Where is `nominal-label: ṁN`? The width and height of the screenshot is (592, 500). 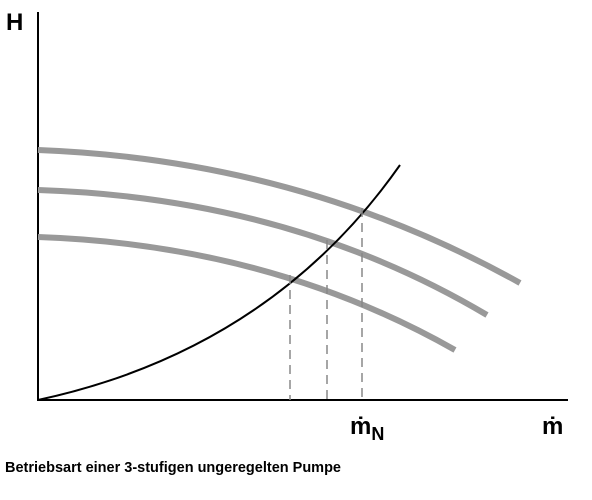 nominal-label: ṁN is located at coordinates (367, 428).